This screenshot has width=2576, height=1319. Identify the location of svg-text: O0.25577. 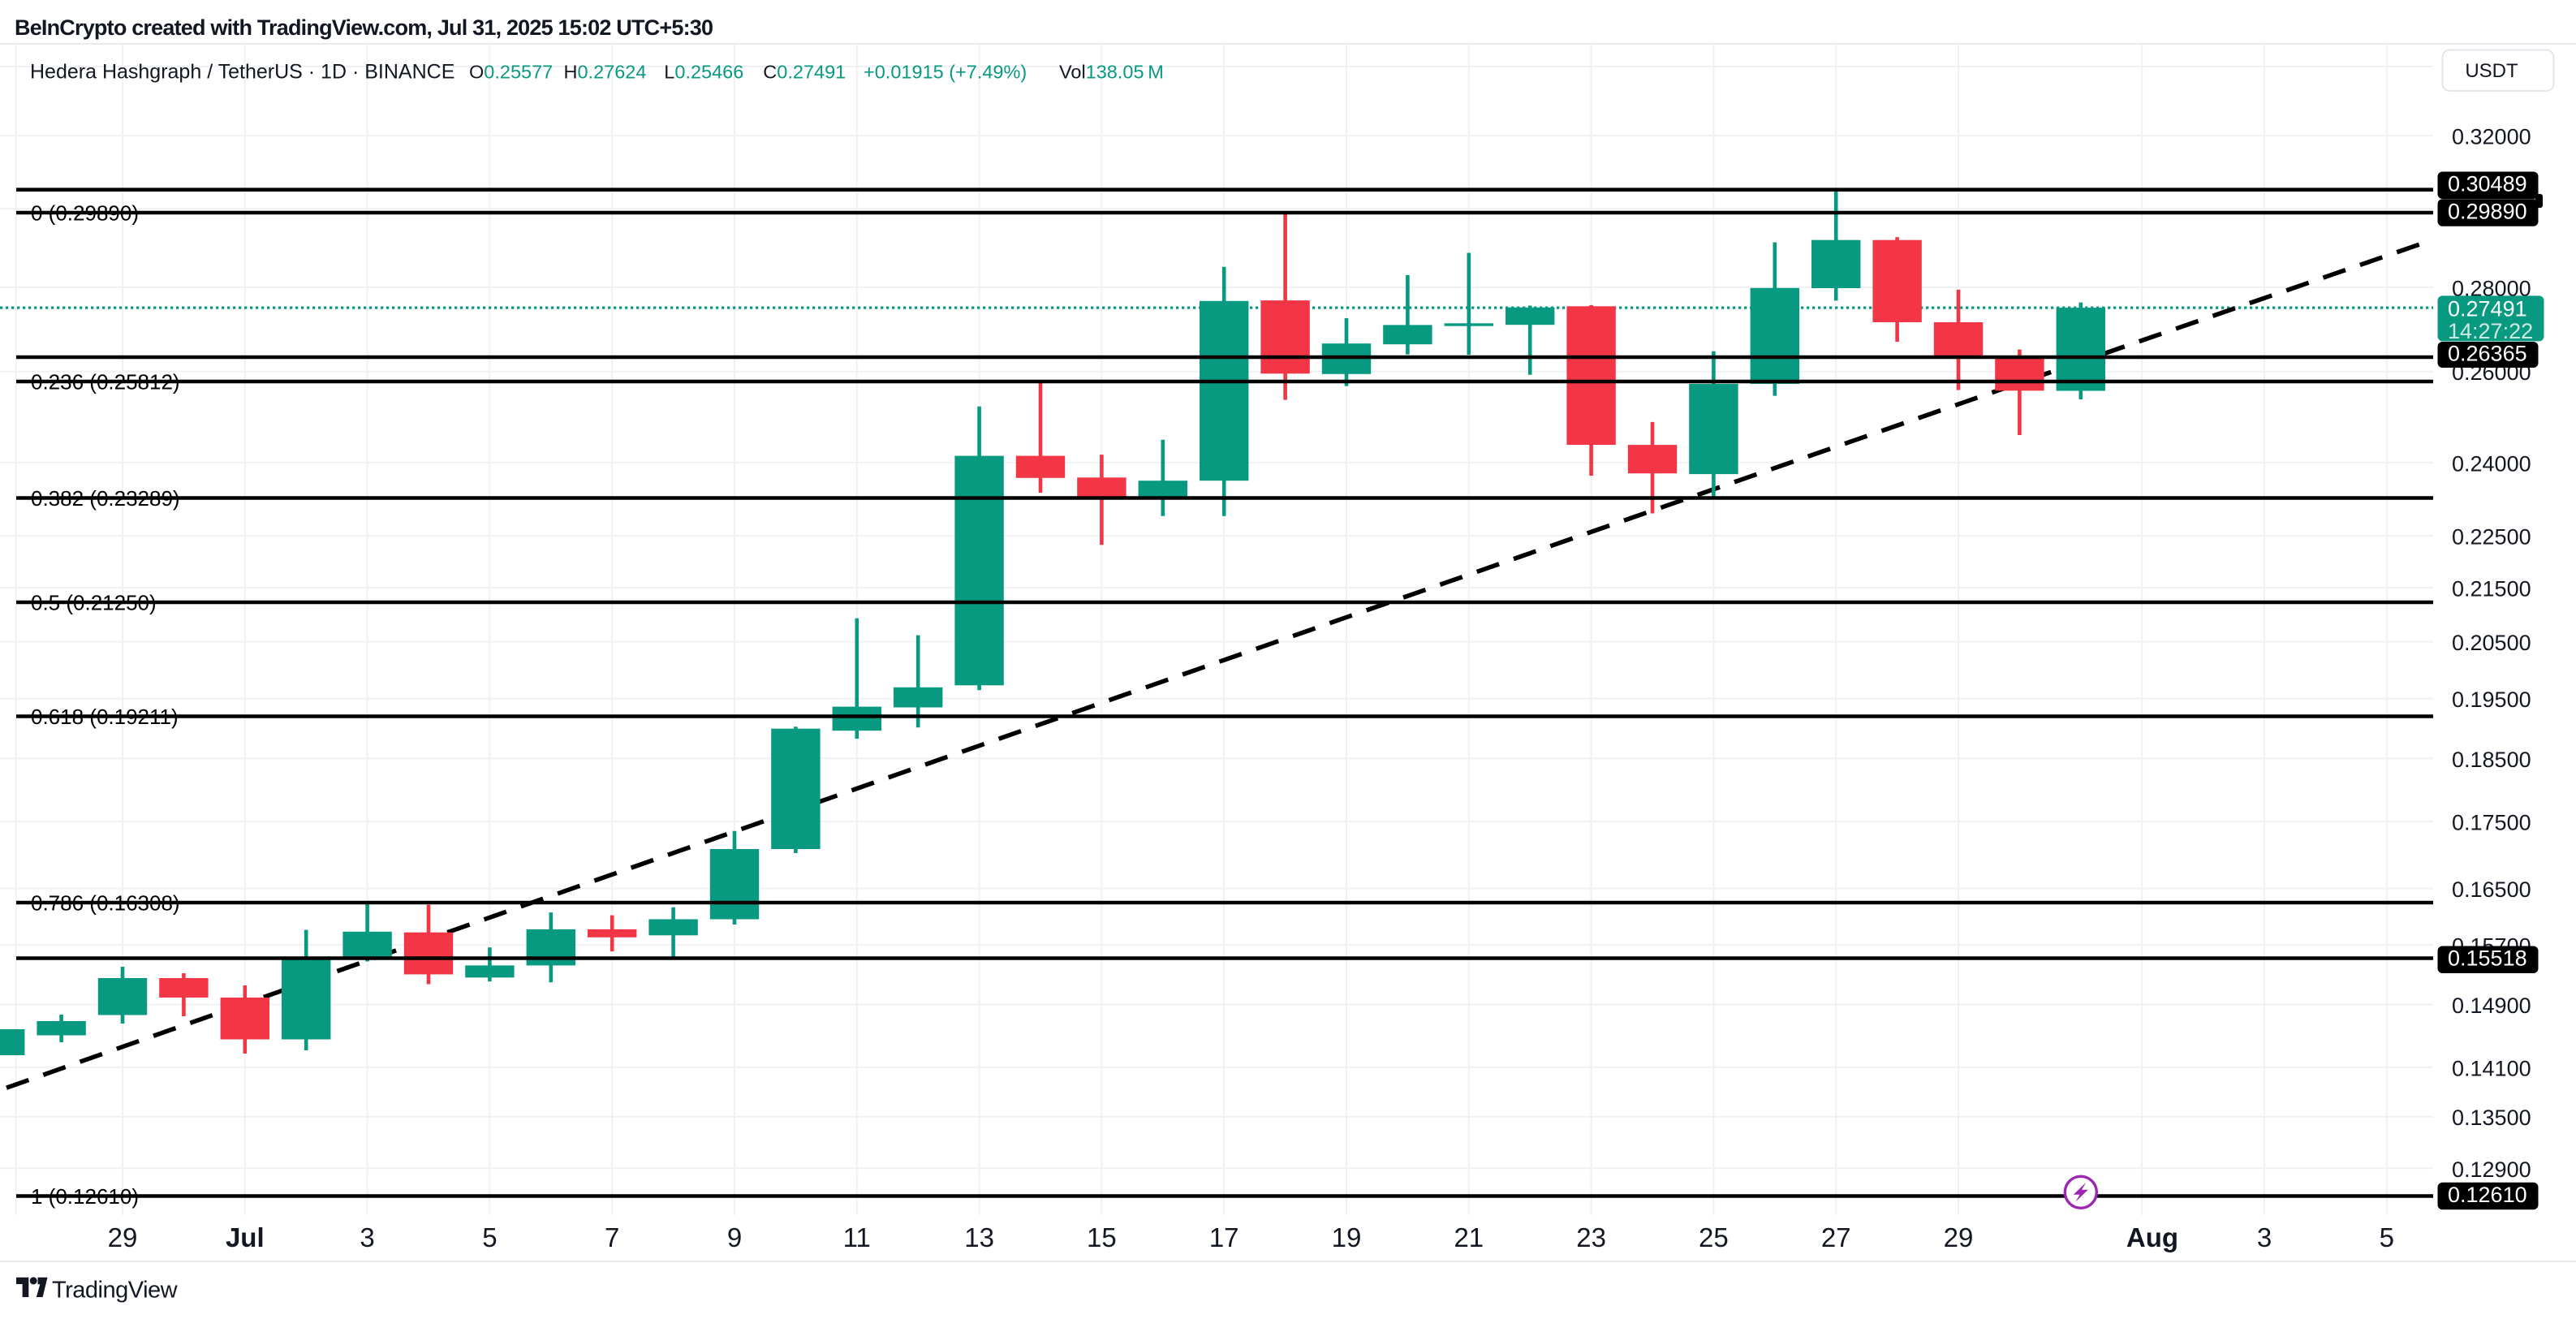
(511, 72).